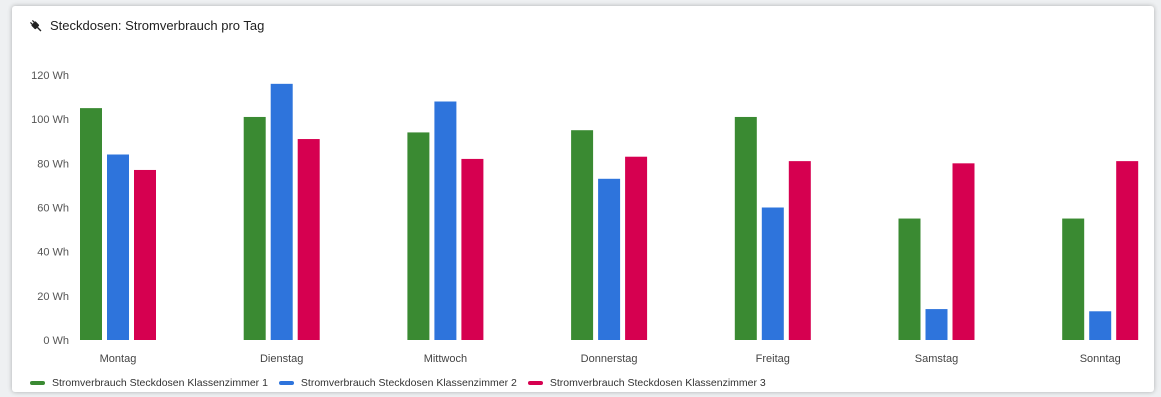 Image resolution: width=1161 pixels, height=397 pixels. Describe the element at coordinates (1100, 359) in the screenshot. I see `x-tick-label: Sonntag` at that location.